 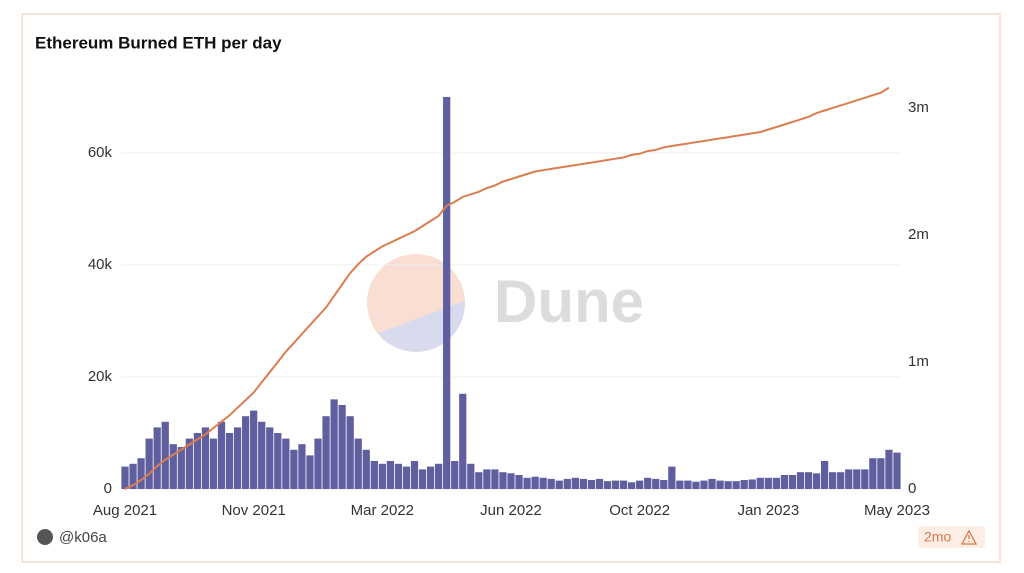 What do you see at coordinates (639, 510) in the screenshot?
I see `x-tick-label: Oct 2022` at bounding box center [639, 510].